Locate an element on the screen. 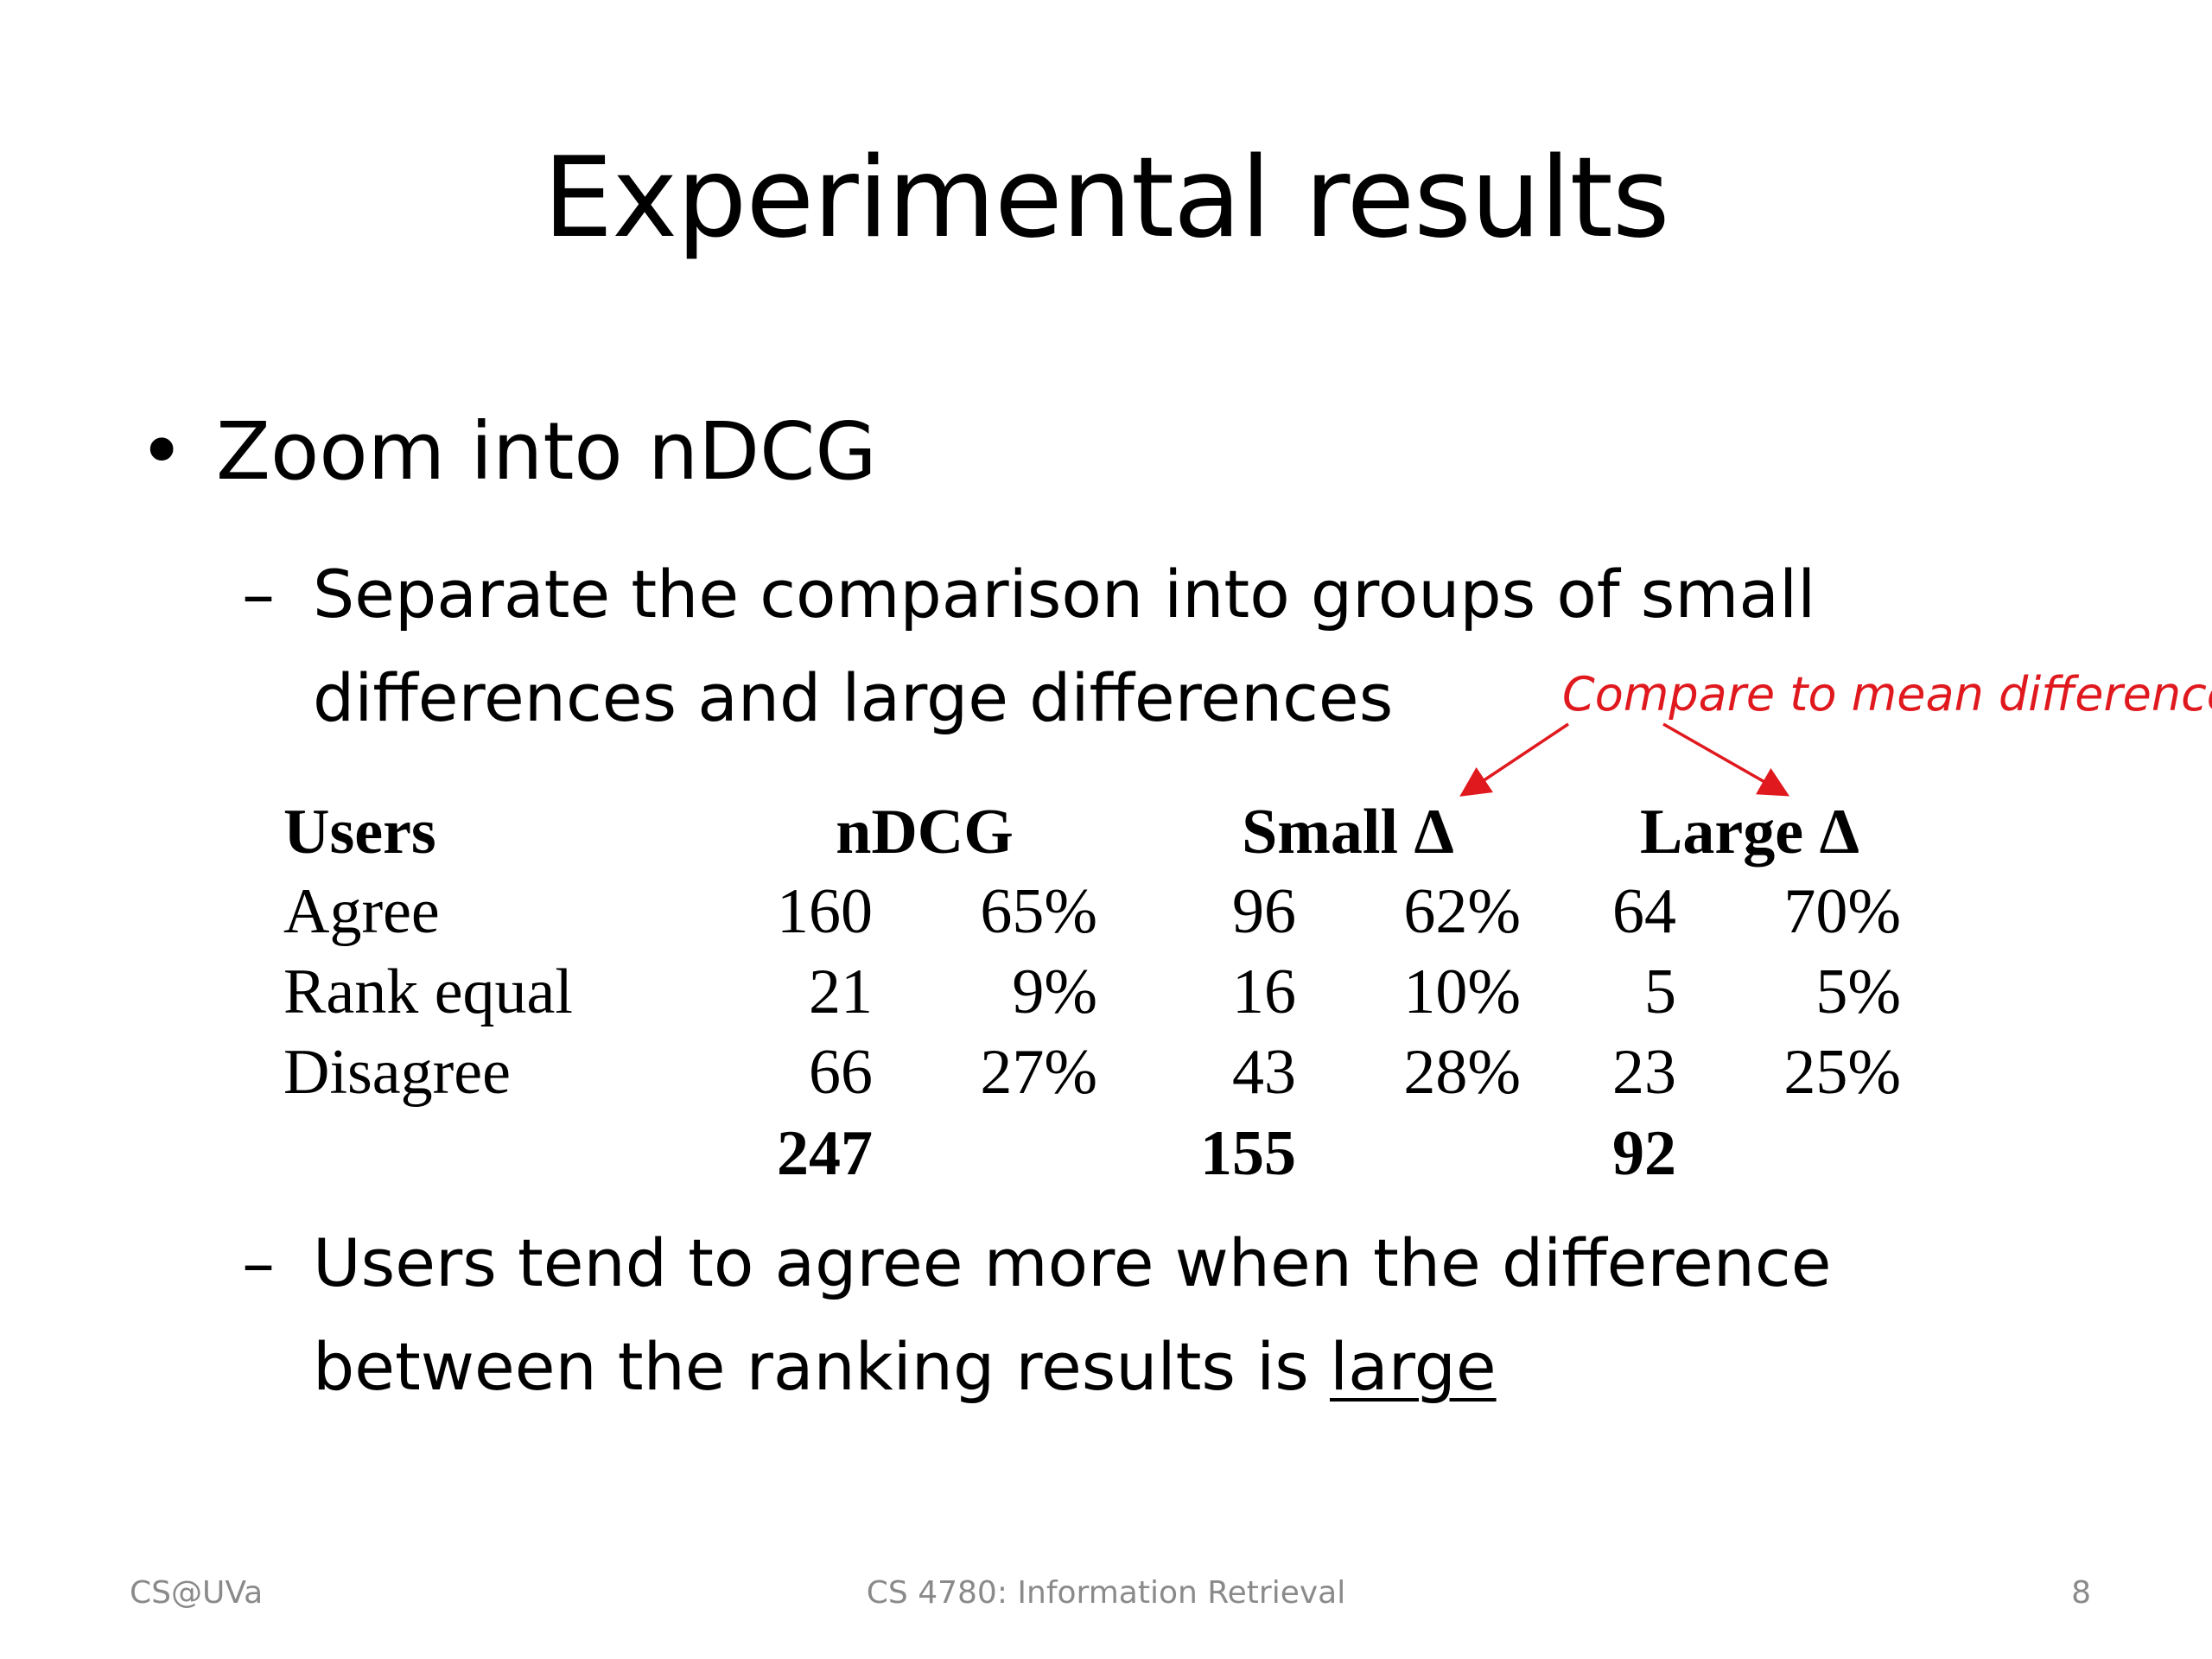 The image size is (2212, 1659). header-users: Users is located at coordinates (359, 832).